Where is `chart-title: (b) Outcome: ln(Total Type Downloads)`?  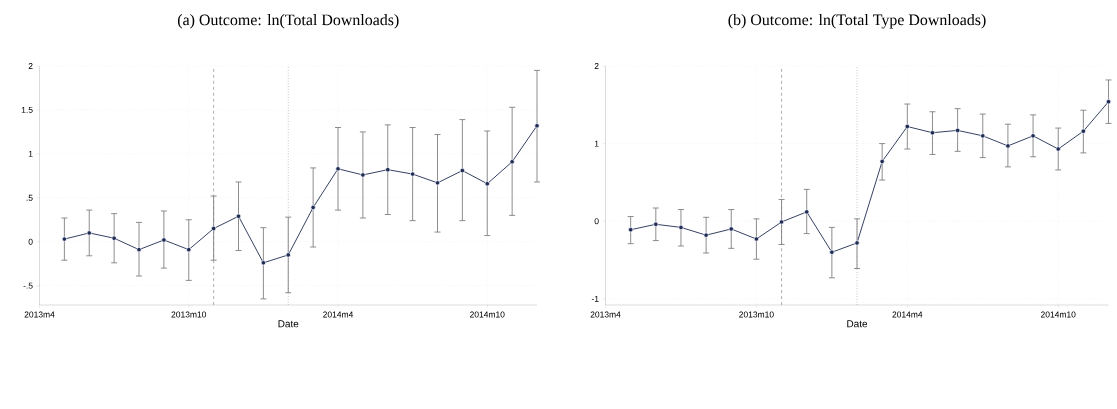 chart-title: (b) Outcome: ln(Total Type Downloads) is located at coordinates (857, 21).